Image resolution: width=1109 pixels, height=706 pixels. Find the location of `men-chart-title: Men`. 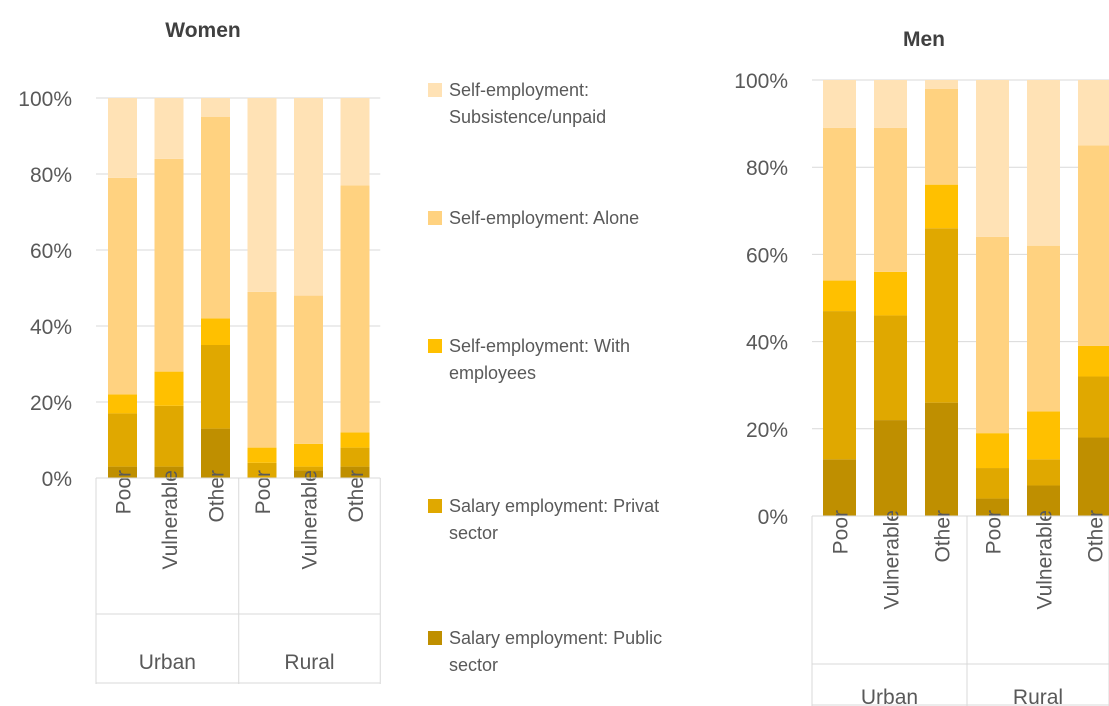

men-chart-title: Men is located at coordinates (924, 39).